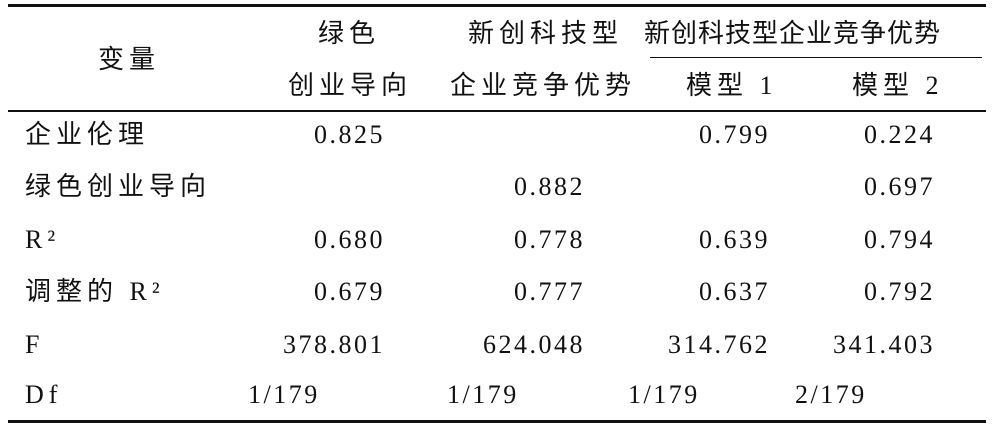  What do you see at coordinates (349, 134) in the screenshot?
I see `cell-value: 0.825` at bounding box center [349, 134].